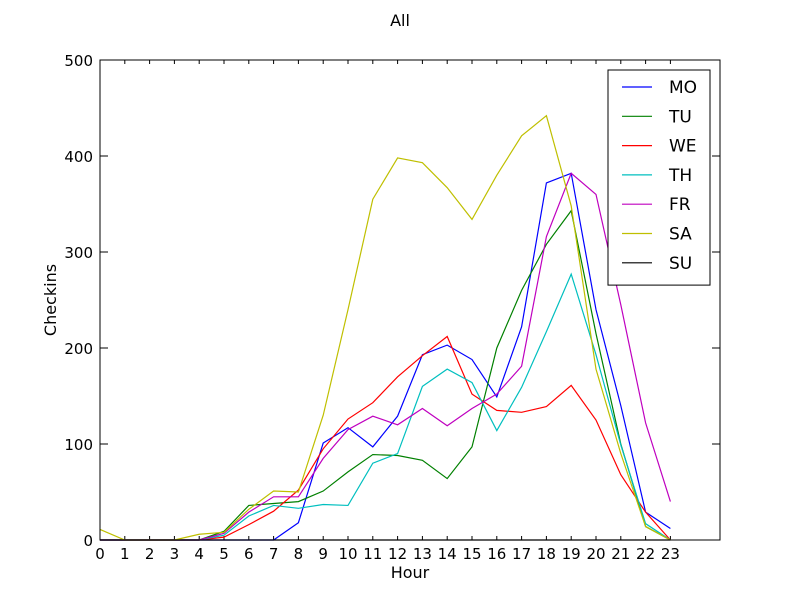  What do you see at coordinates (150, 554) in the screenshot?
I see `x-tick-label: 2` at bounding box center [150, 554].